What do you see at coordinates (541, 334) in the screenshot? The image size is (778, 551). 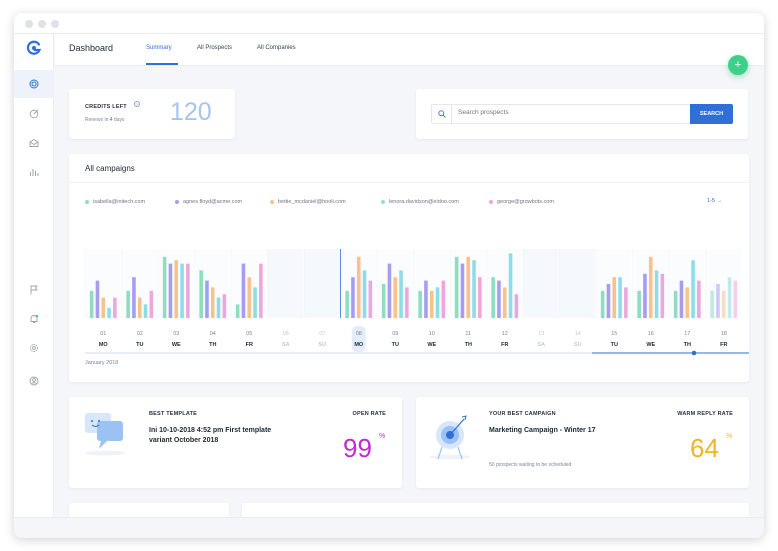 I see `day-number-label: 13` at bounding box center [541, 334].